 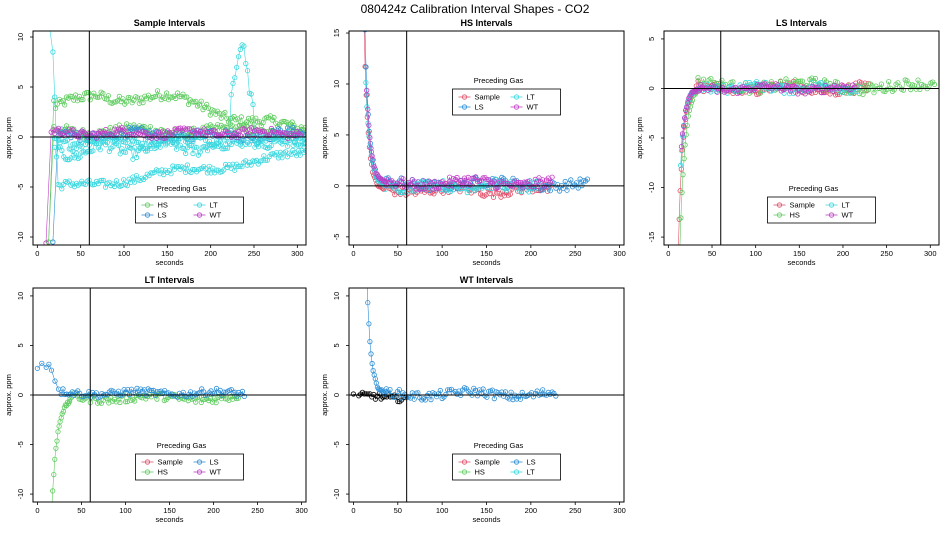 I want to click on series-ls, so click(x=462, y=345).